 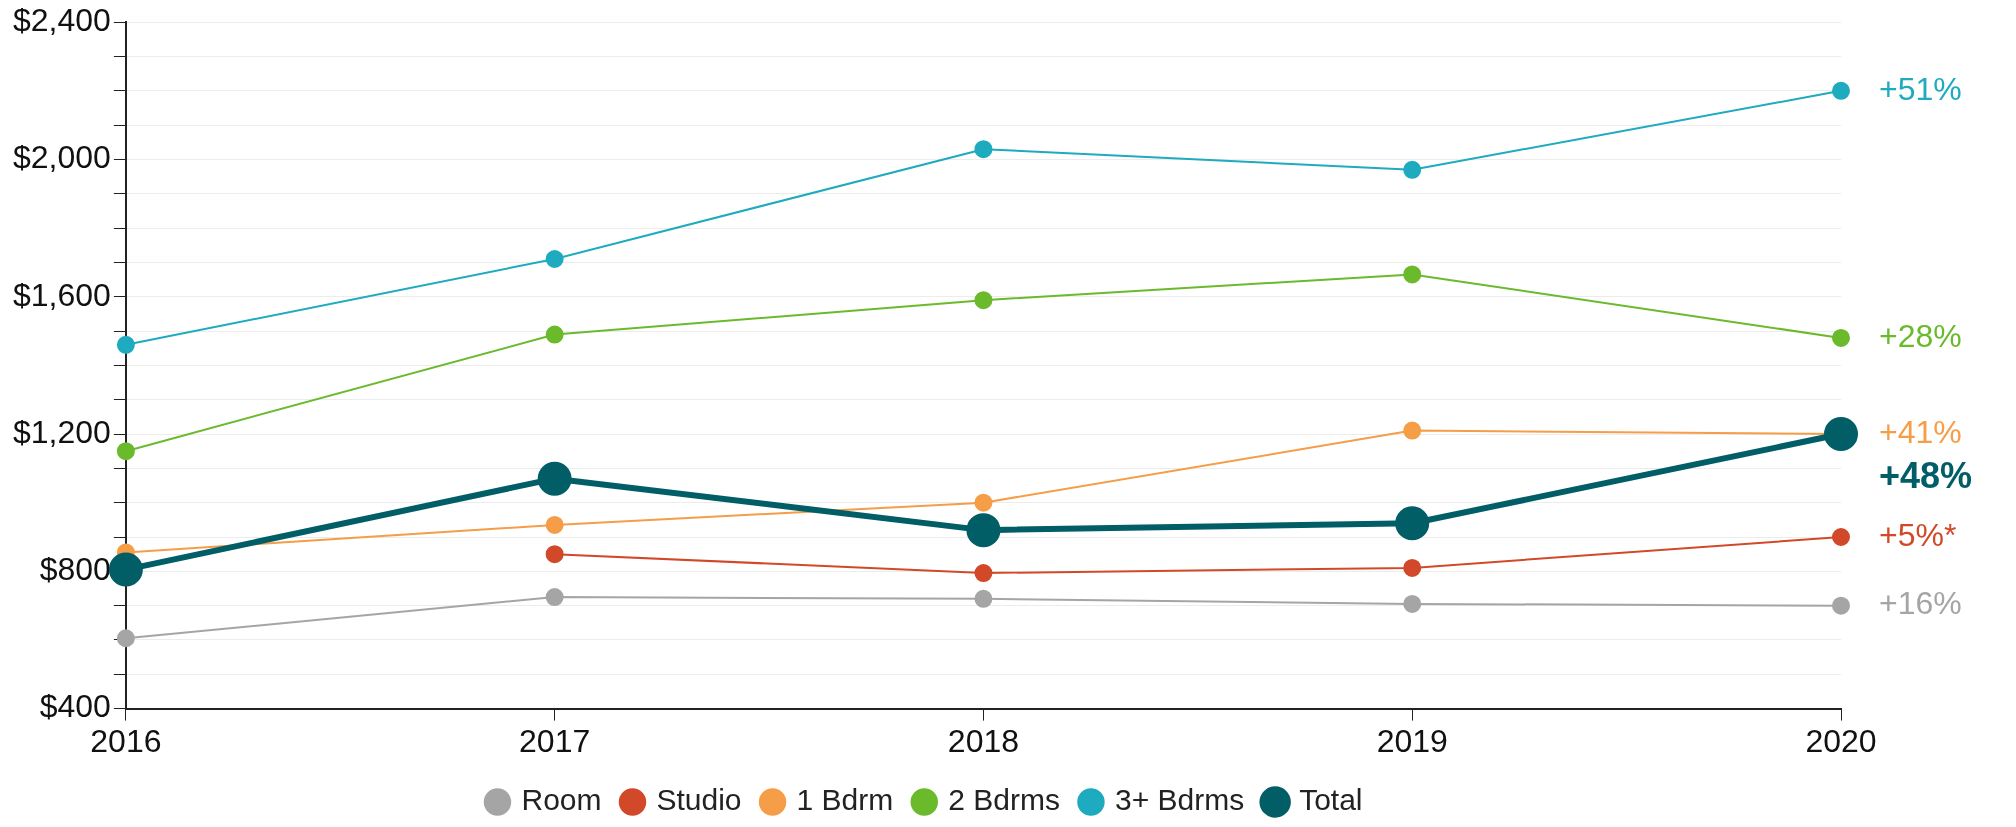 What do you see at coordinates (1920, 603) in the screenshot?
I see `text: +16%` at bounding box center [1920, 603].